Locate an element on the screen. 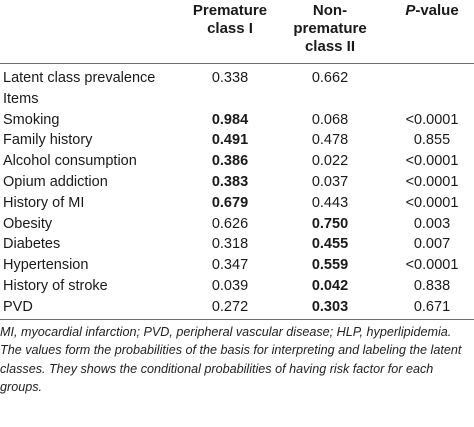 The image size is (474, 427). row-label: Family history is located at coordinates (48, 140).